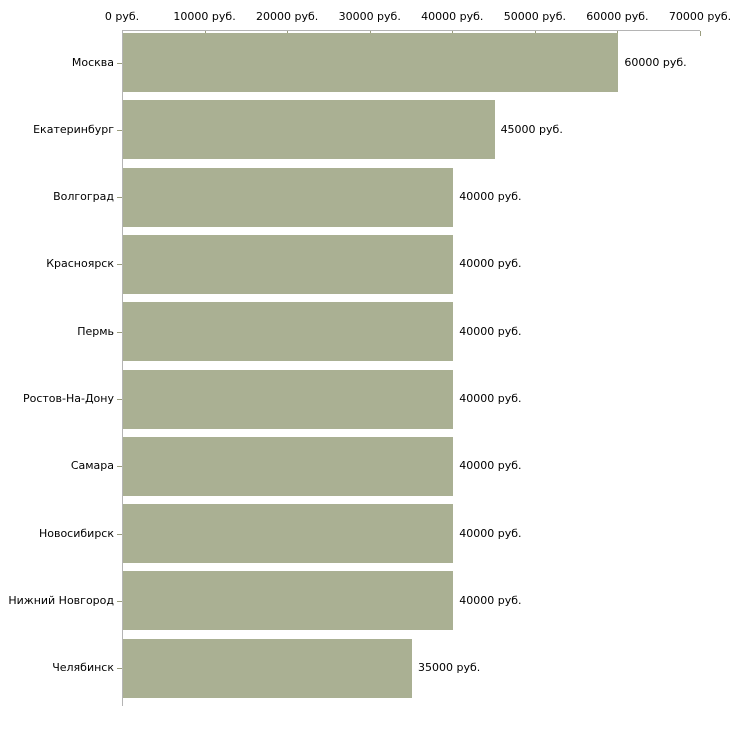 This screenshot has width=730, height=730. Describe the element at coordinates (534, 16) in the screenshot. I see `x-axis-tick-label: 50000 руб.` at that location.